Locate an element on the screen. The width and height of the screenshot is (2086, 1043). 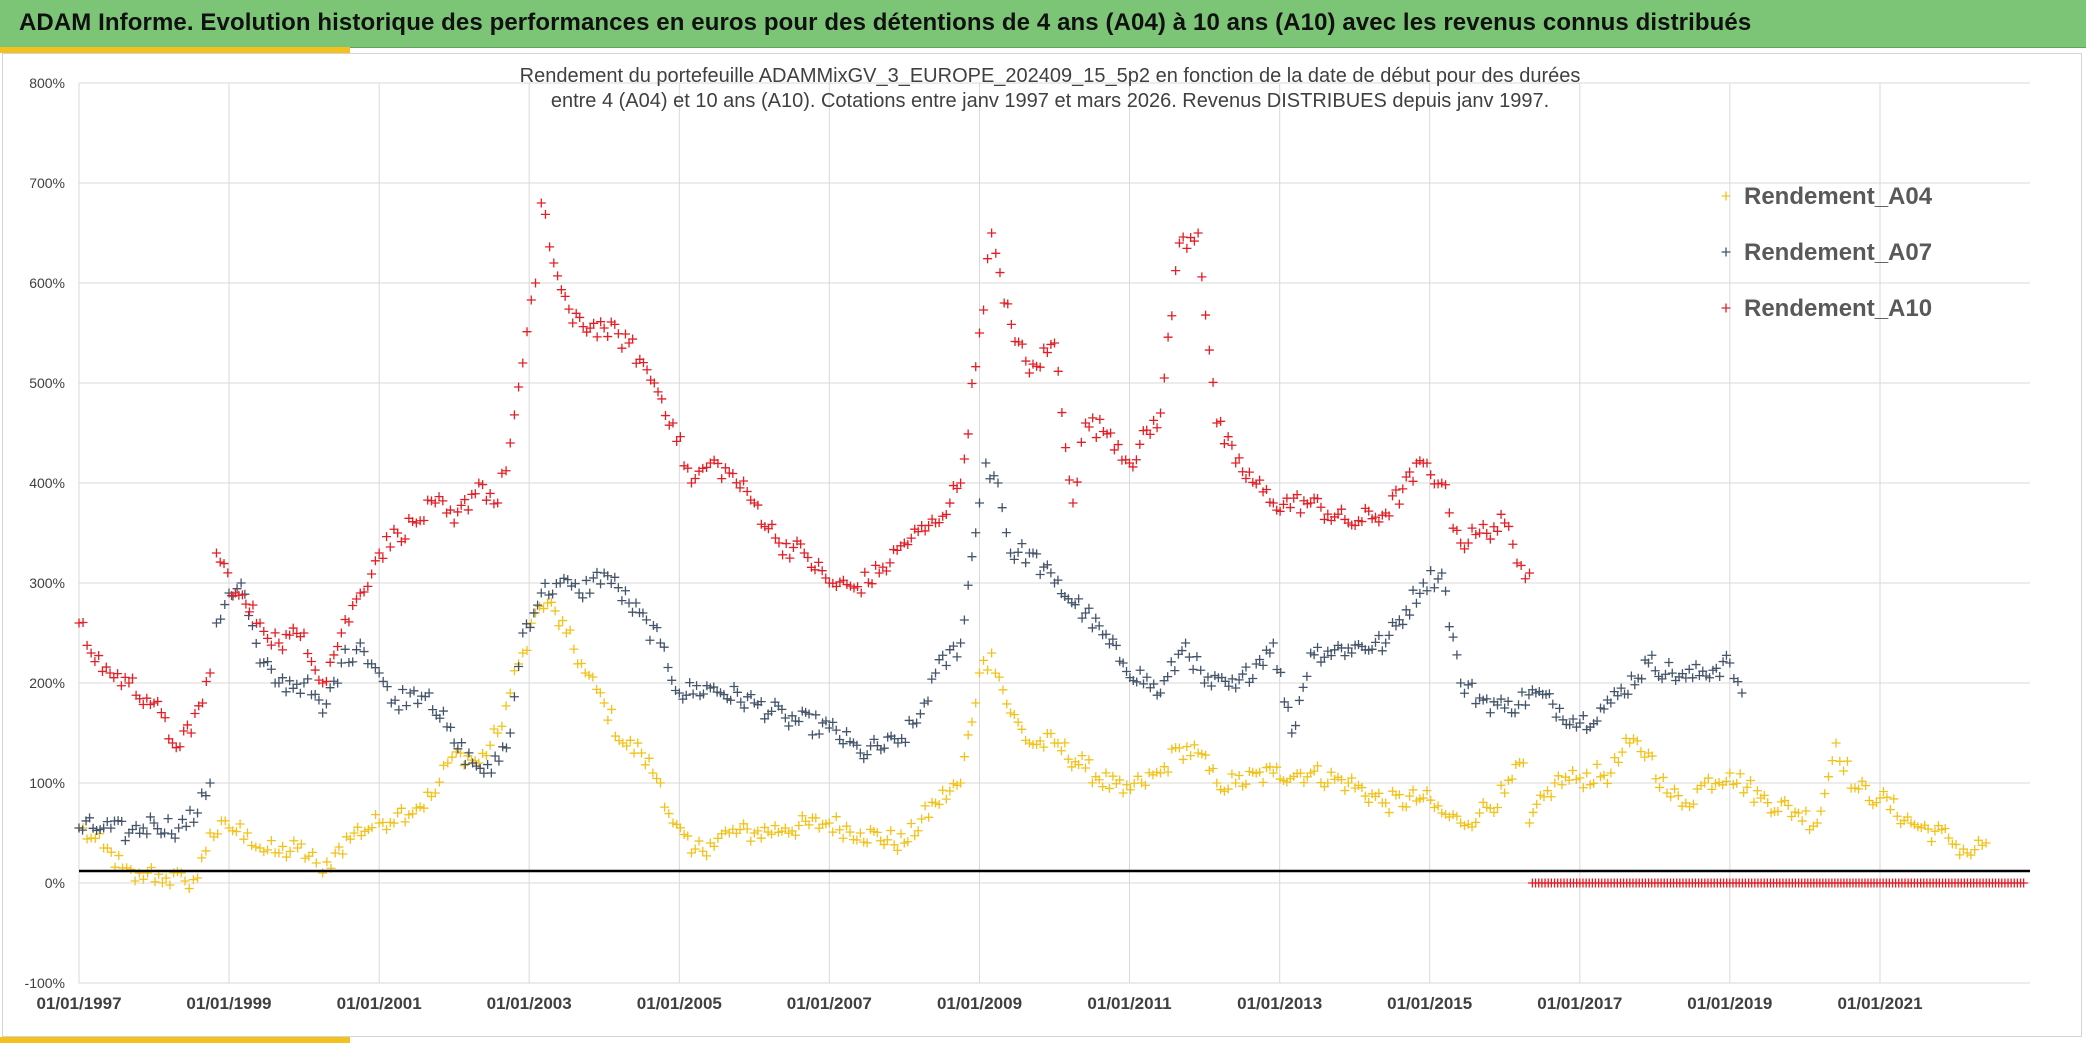
legend-marker is located at coordinates (1726, 252).